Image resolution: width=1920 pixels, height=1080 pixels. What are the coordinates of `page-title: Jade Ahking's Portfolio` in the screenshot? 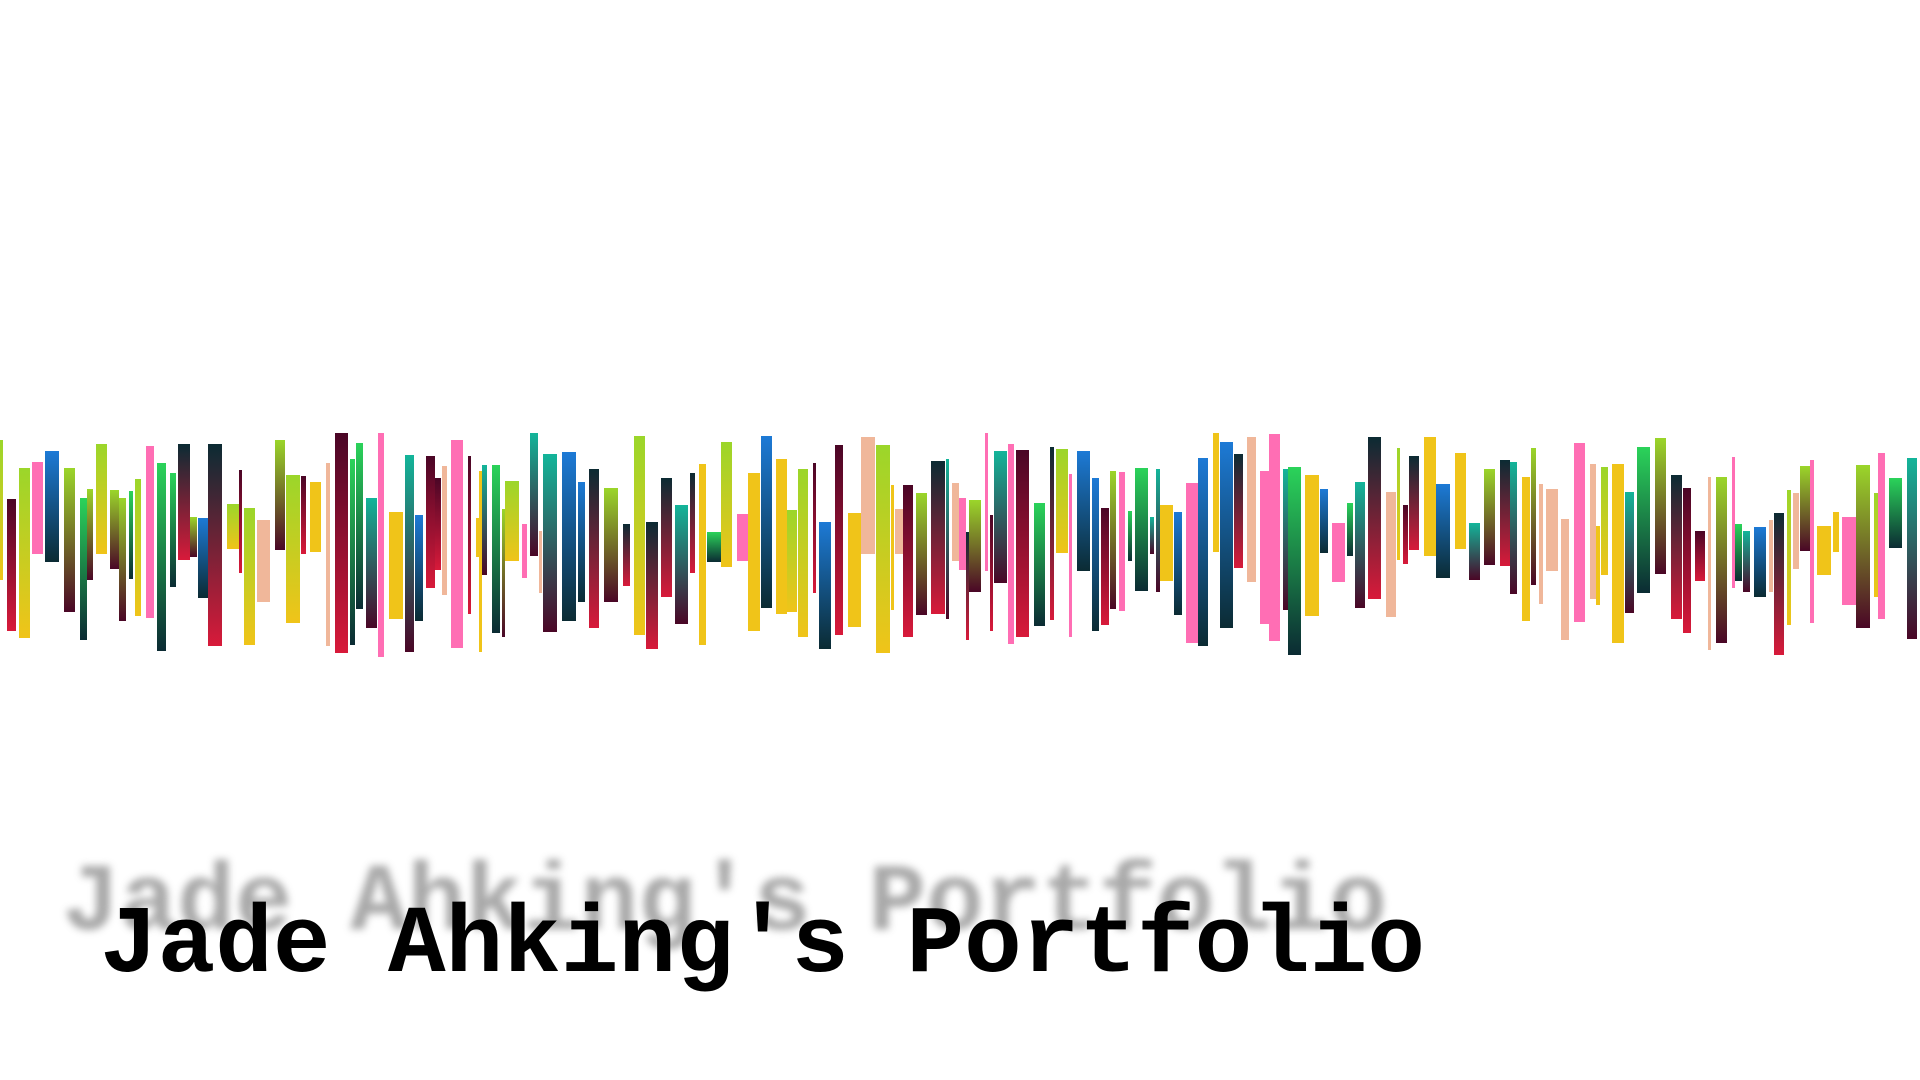 It's located at (763, 945).